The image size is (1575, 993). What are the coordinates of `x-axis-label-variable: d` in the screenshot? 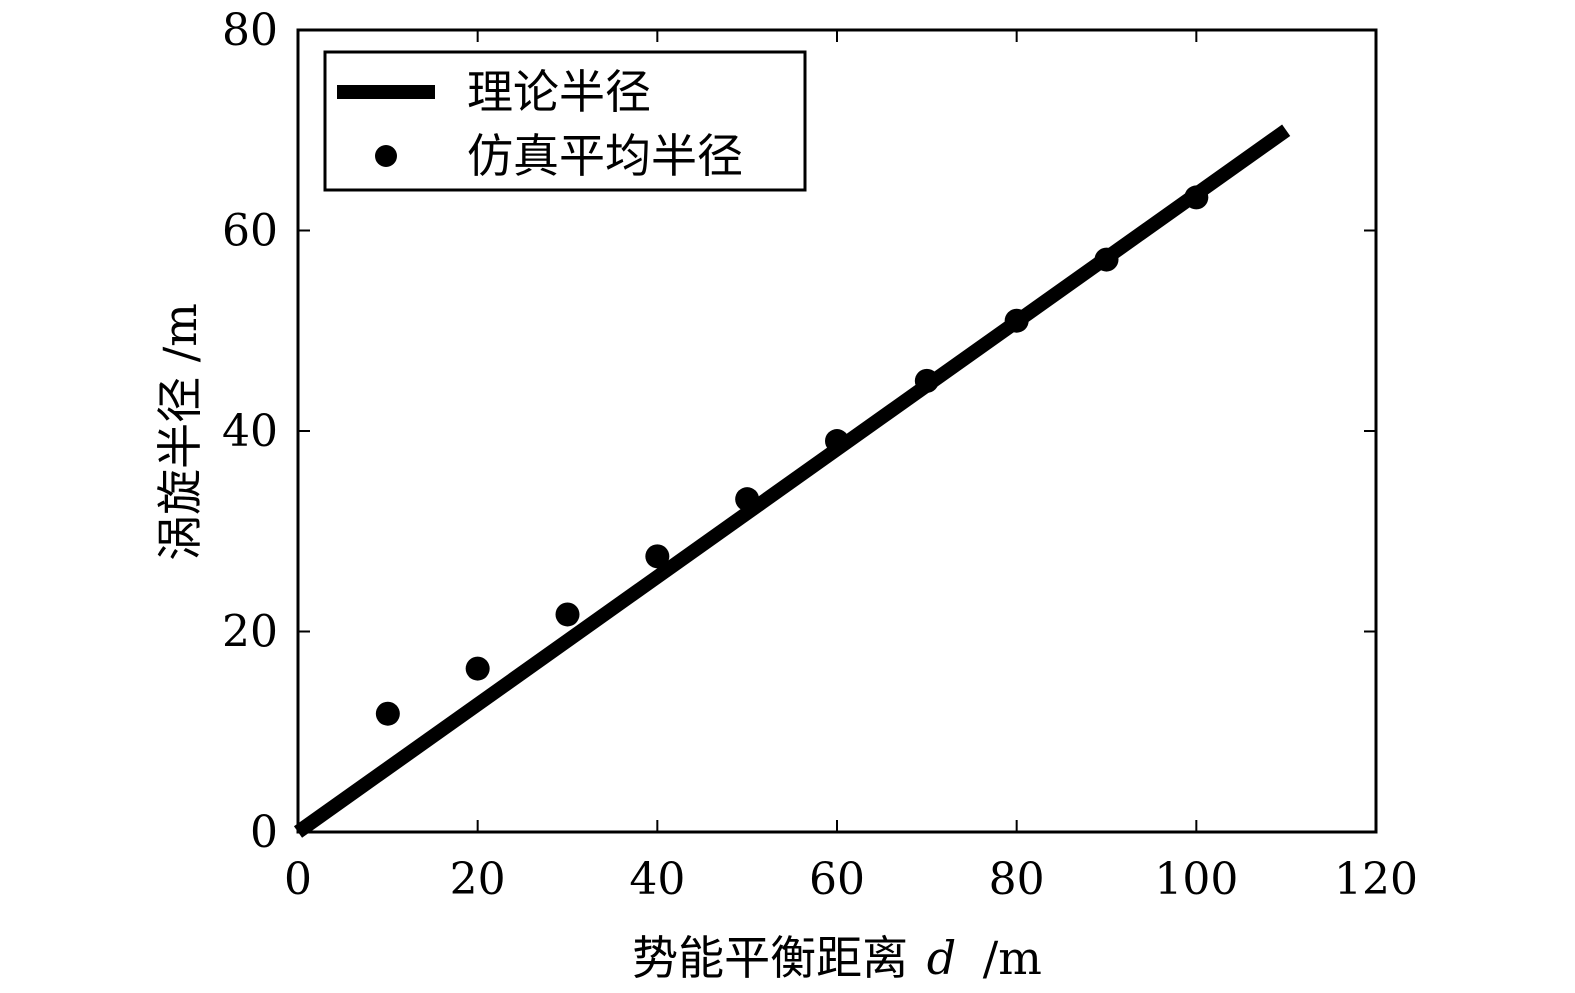 It's located at (941, 958).